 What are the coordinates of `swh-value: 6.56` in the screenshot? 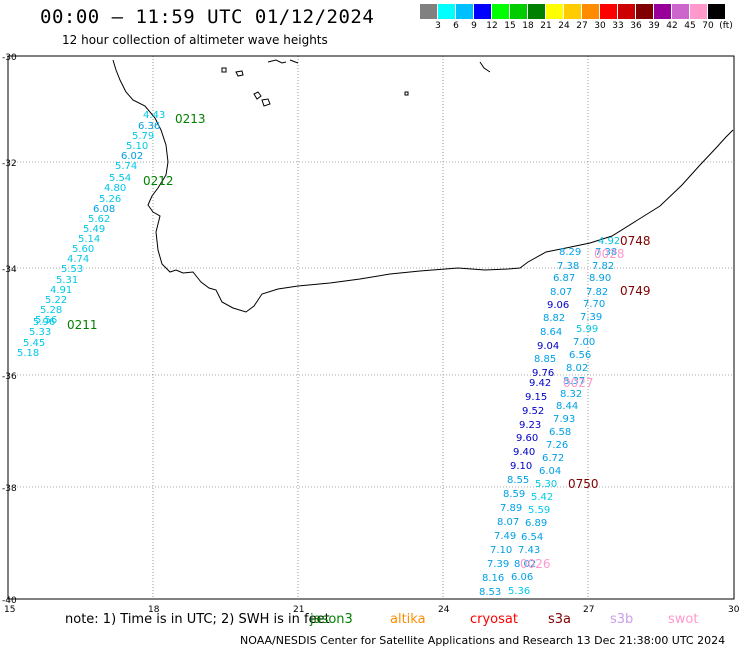 It's located at (580, 355).